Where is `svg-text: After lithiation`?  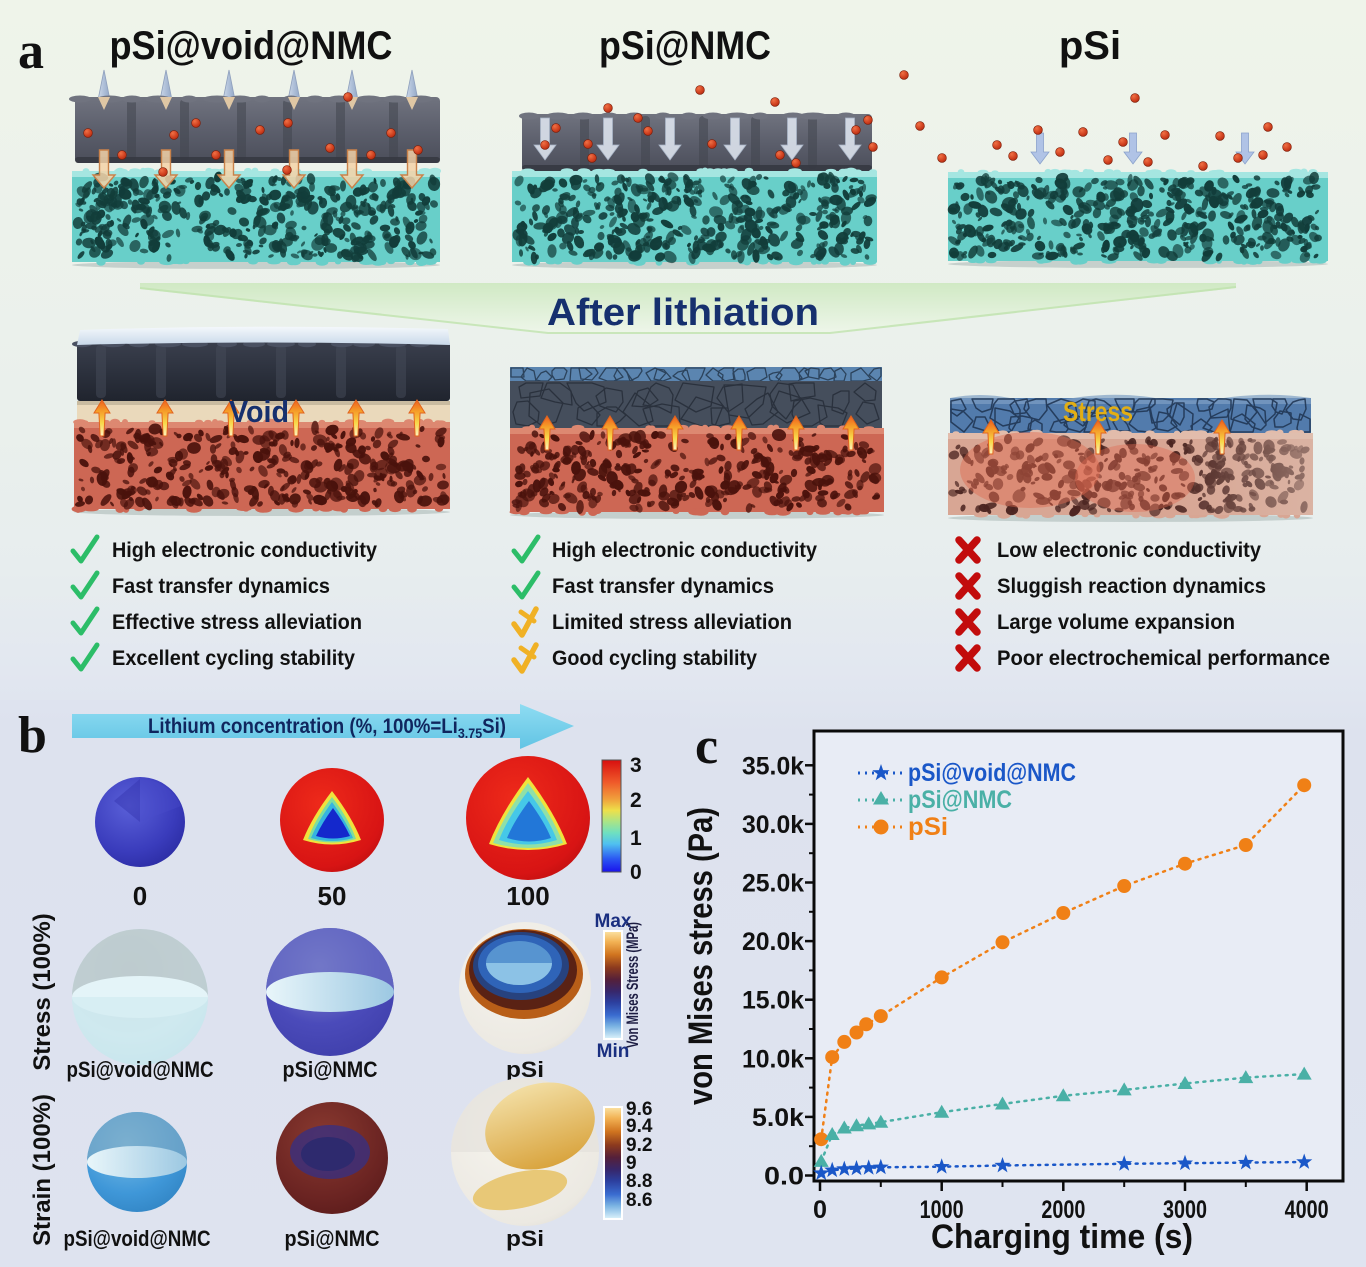
svg-text: After lithiation is located at coordinates (683, 313).